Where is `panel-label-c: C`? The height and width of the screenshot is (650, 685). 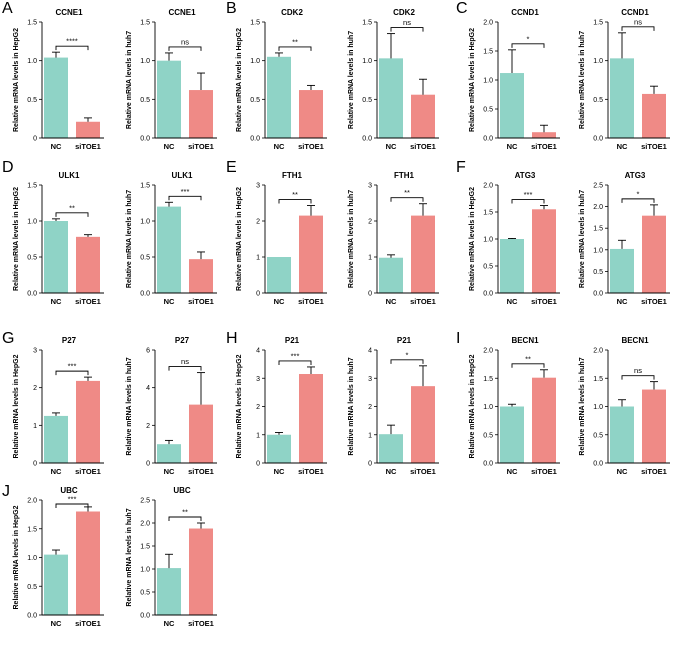
panel-label-c: C is located at coordinates (462, 8).